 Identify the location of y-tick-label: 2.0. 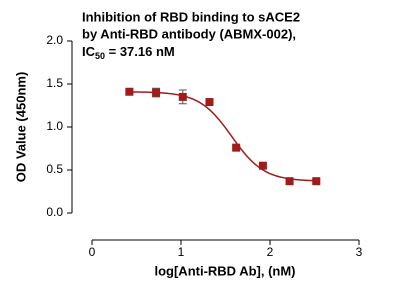
(54, 40).